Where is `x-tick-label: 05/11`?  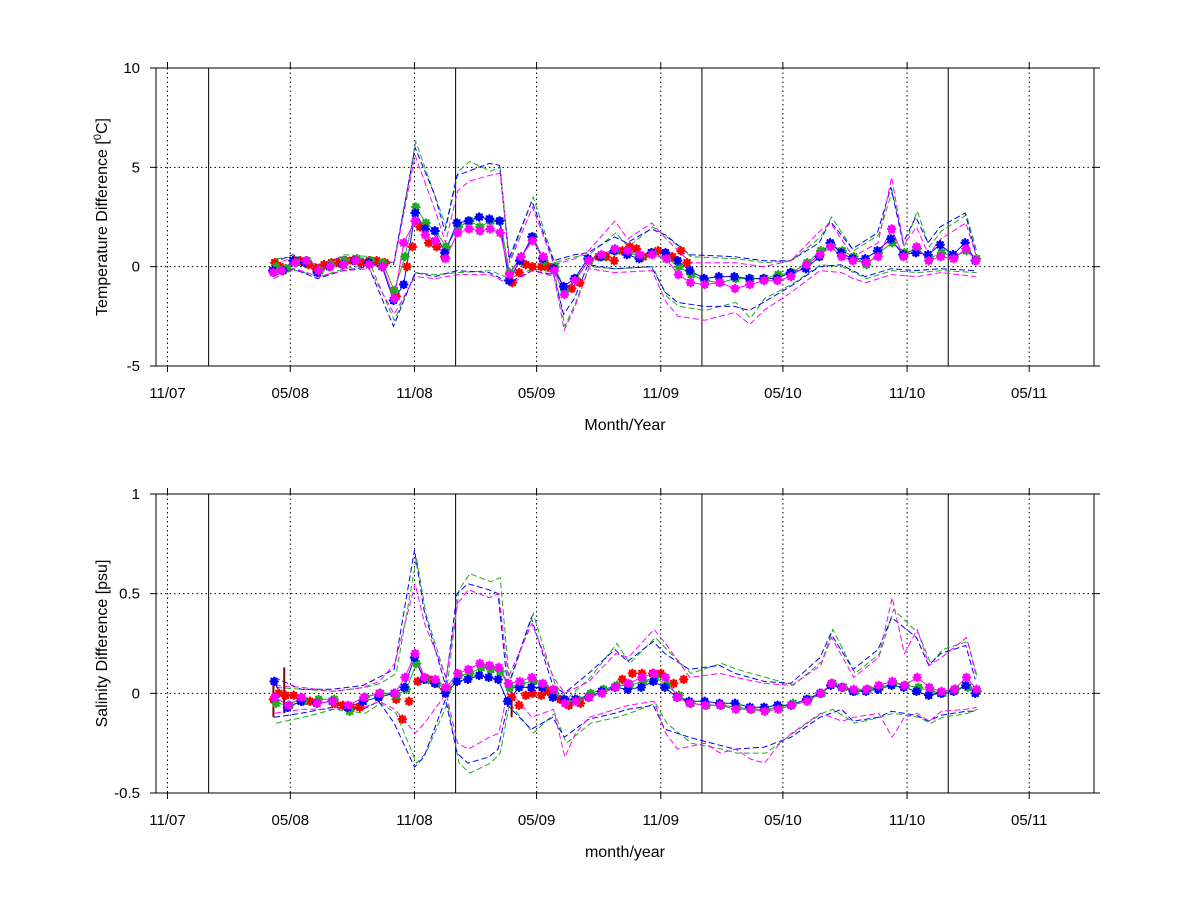
x-tick-label: 05/11 is located at coordinates (1029, 820).